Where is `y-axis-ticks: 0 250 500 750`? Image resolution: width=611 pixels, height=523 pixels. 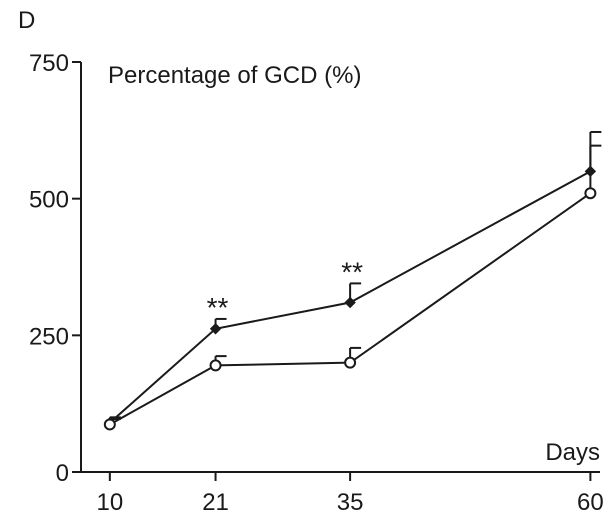 y-axis-ticks: 0 250 500 750 is located at coordinates (55, 268).